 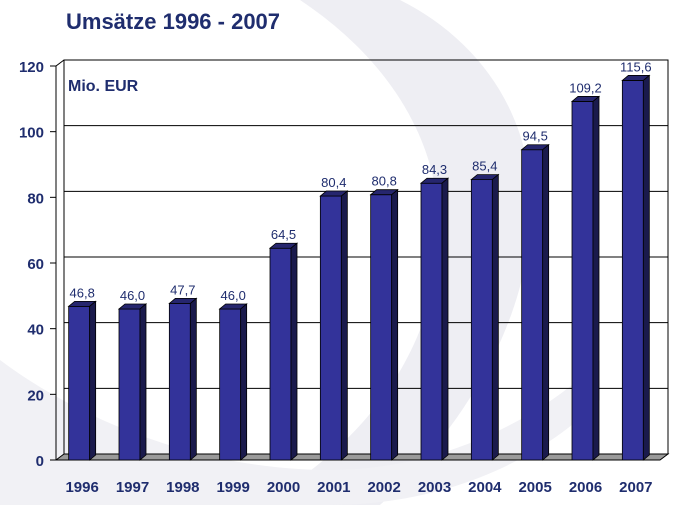 I want to click on x-tick-label: 2003, so click(x=434, y=487).